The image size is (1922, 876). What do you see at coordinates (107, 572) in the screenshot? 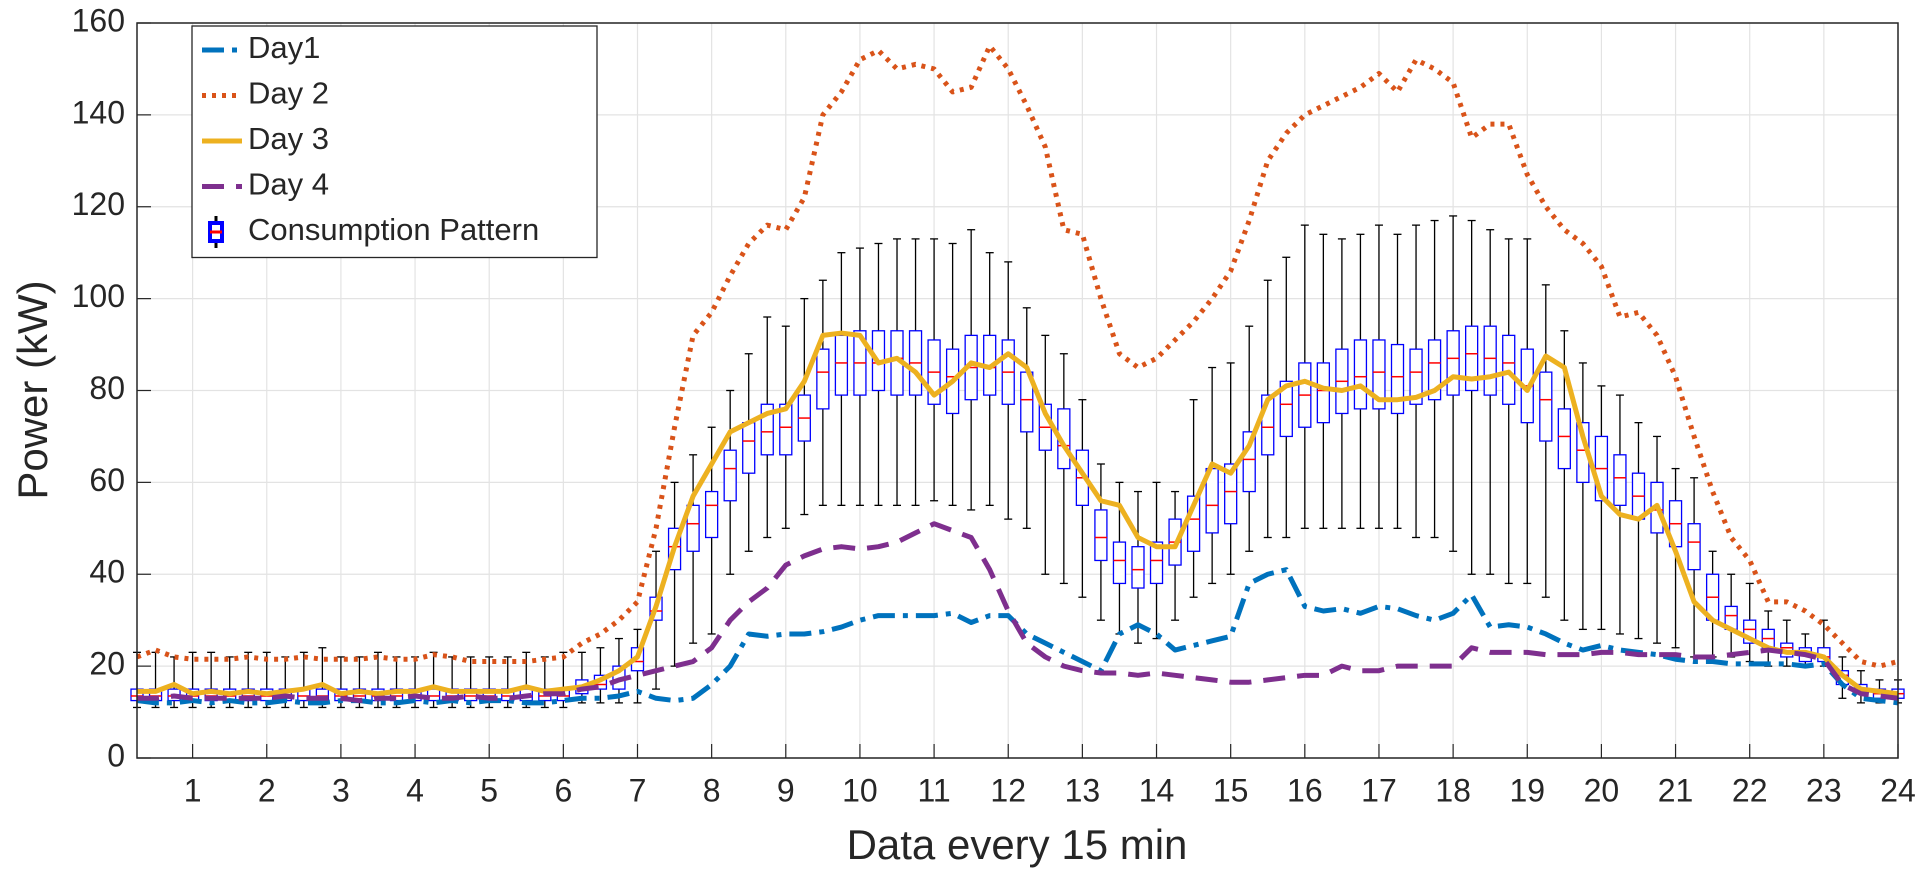
I see `y-tick-label: 40` at bounding box center [107, 572].